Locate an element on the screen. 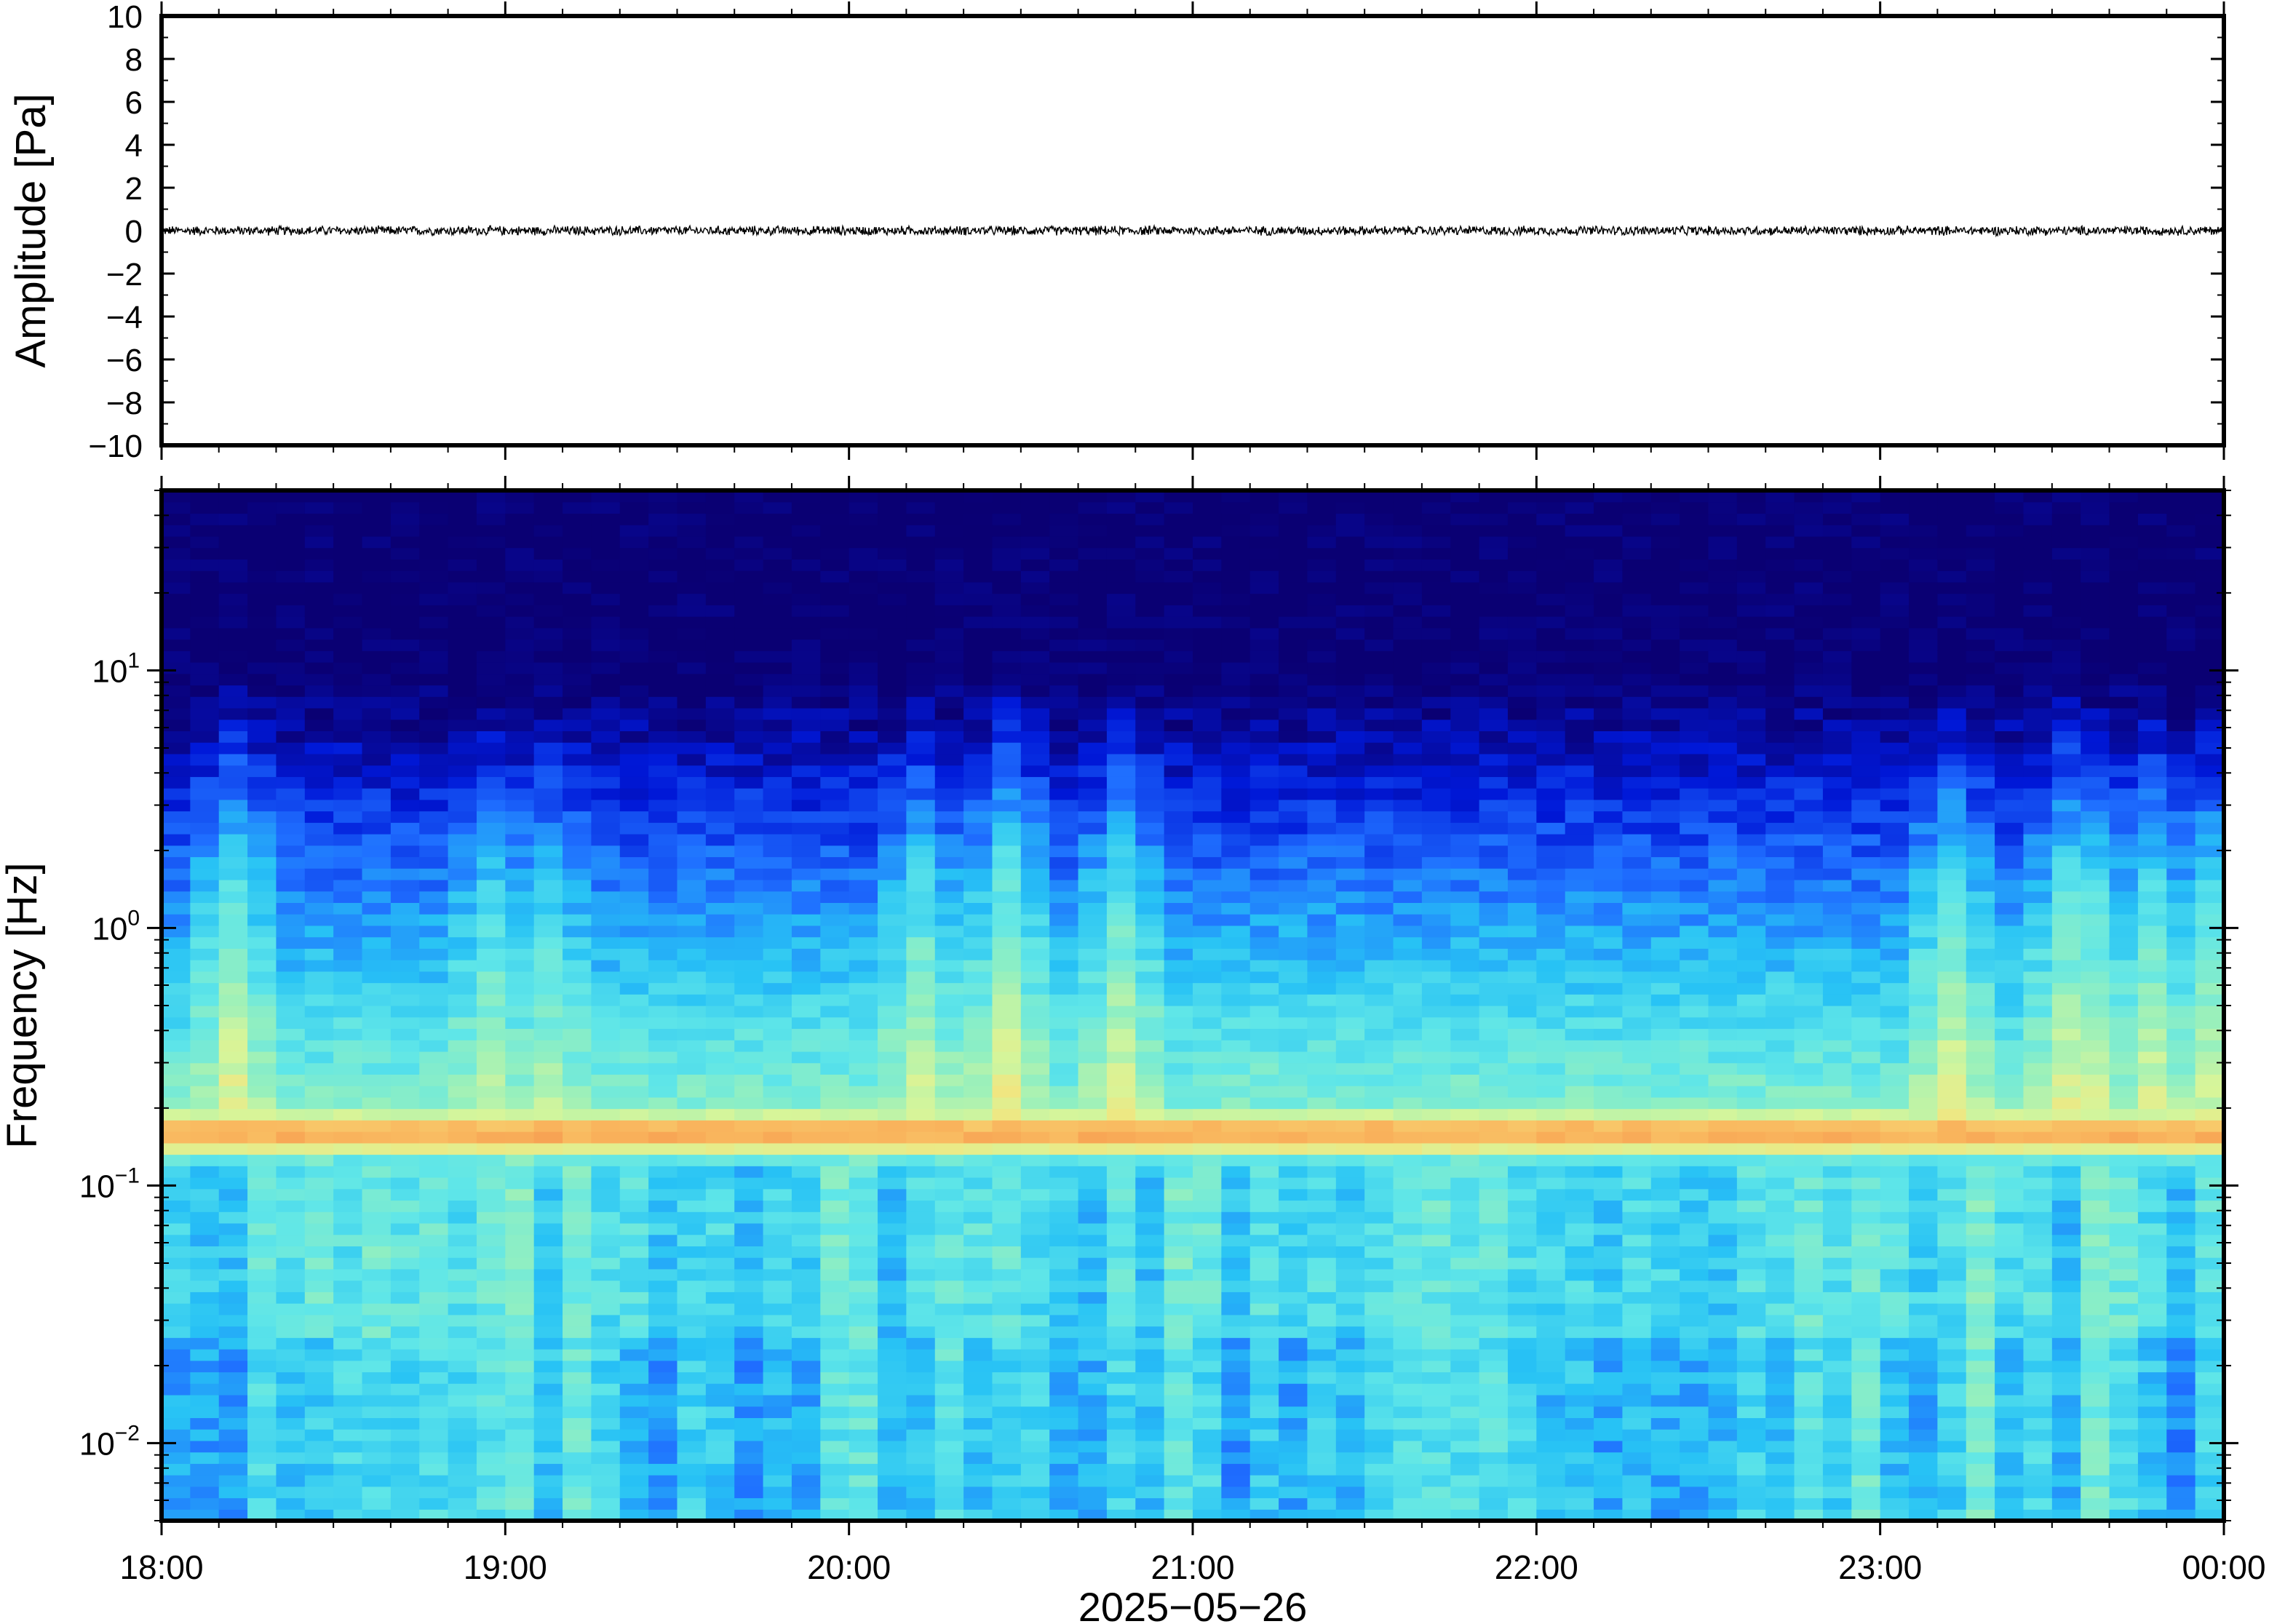 The image size is (2269, 1624). waveform-y-tick-label: 6 is located at coordinates (134, 103).